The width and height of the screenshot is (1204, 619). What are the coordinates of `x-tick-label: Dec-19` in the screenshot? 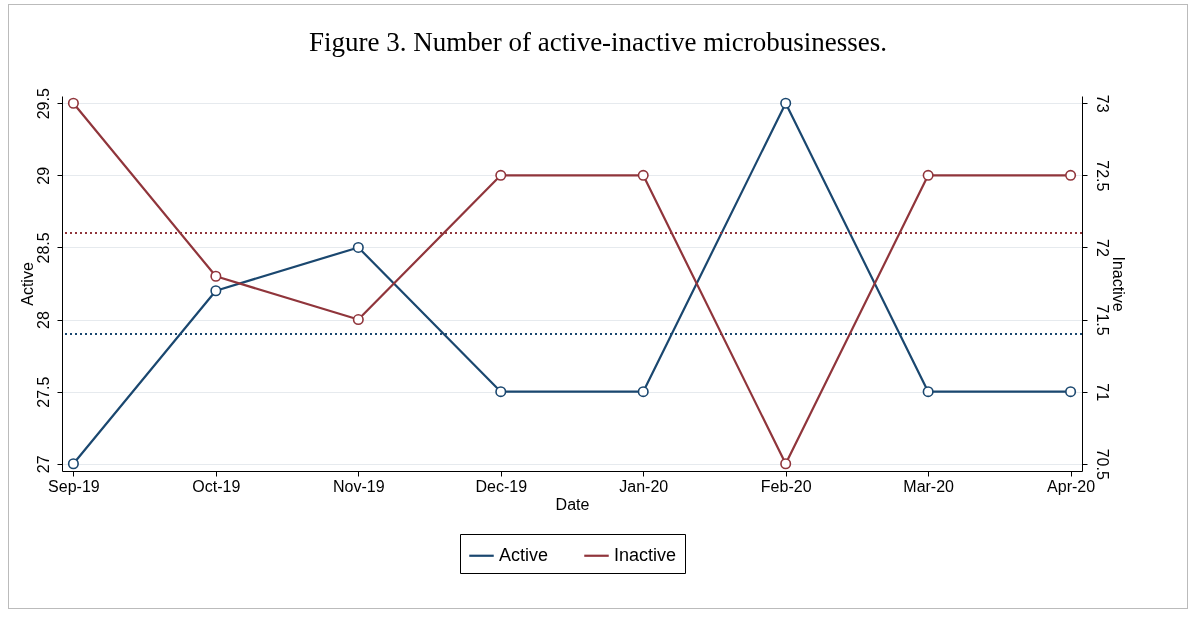 It's located at (501, 486).